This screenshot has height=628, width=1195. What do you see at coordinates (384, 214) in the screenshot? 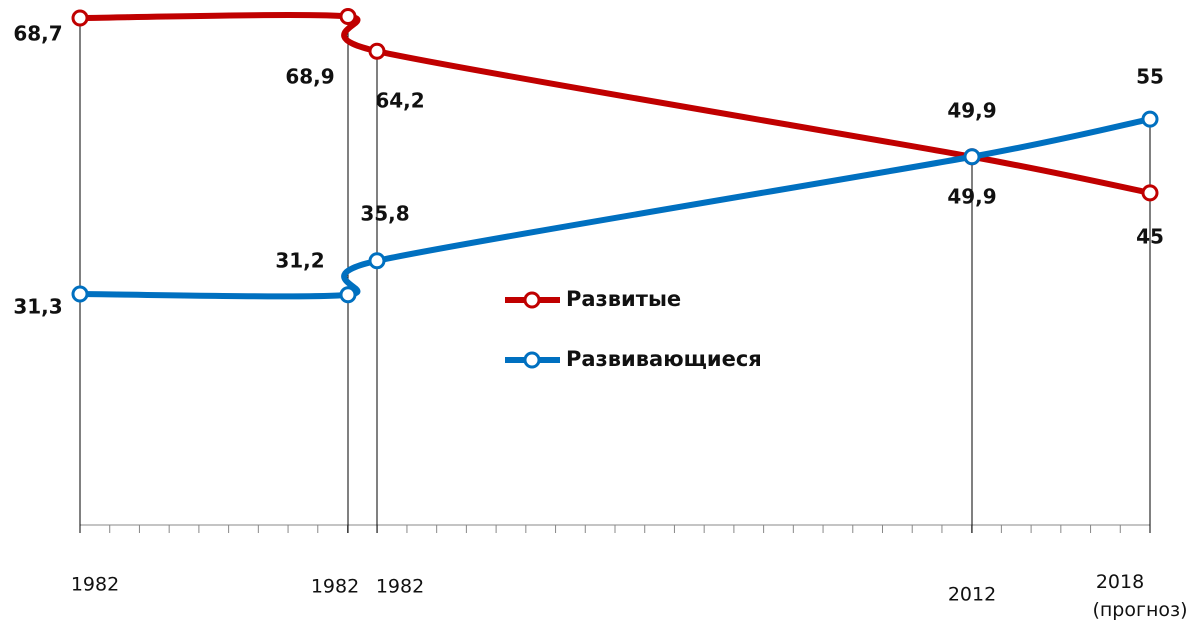
I see `data-label: 35,8` at bounding box center [384, 214].